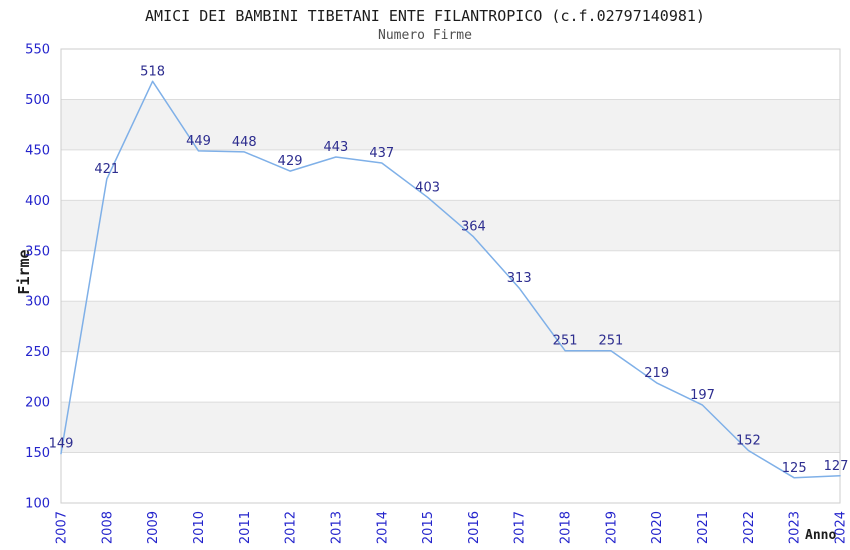 The image size is (850, 550). What do you see at coordinates (566, 527) in the screenshot?
I see `x-axis-tick-label: 2018` at bounding box center [566, 527].